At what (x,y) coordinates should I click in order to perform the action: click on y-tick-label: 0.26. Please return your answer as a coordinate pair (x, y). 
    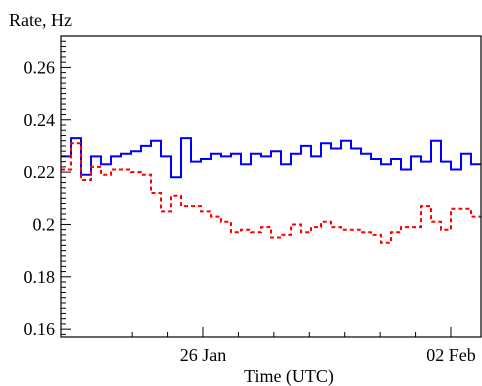
    Looking at the image, I should click on (40, 67).